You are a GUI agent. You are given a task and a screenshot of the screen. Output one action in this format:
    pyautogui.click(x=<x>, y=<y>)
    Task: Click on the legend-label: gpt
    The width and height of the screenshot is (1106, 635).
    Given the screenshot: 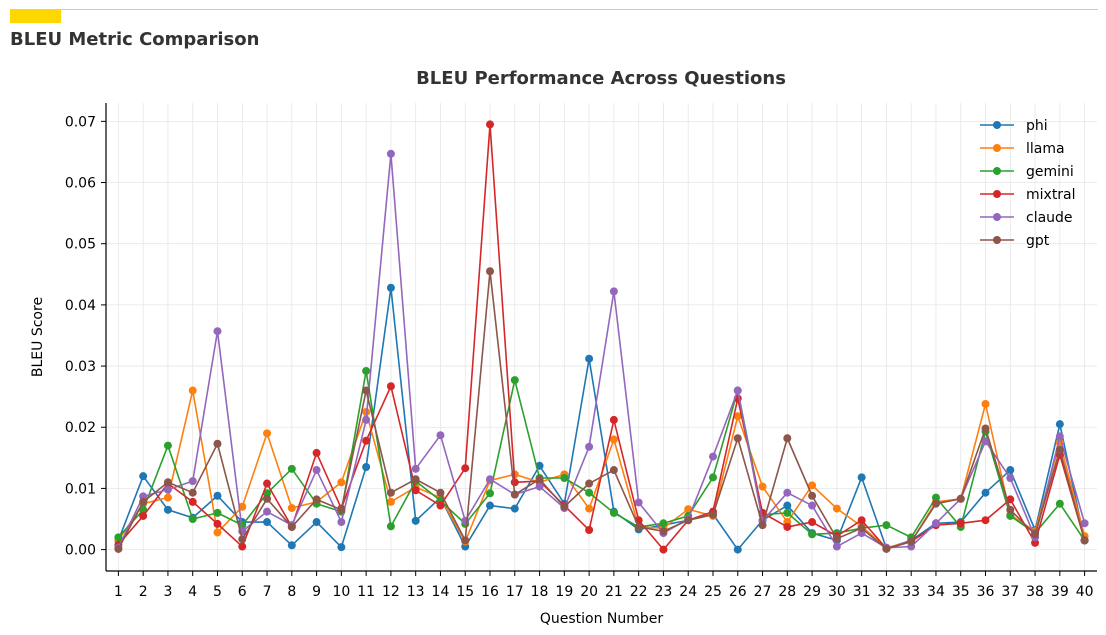 What is the action you would take?
    pyautogui.click(x=1038, y=241)
    